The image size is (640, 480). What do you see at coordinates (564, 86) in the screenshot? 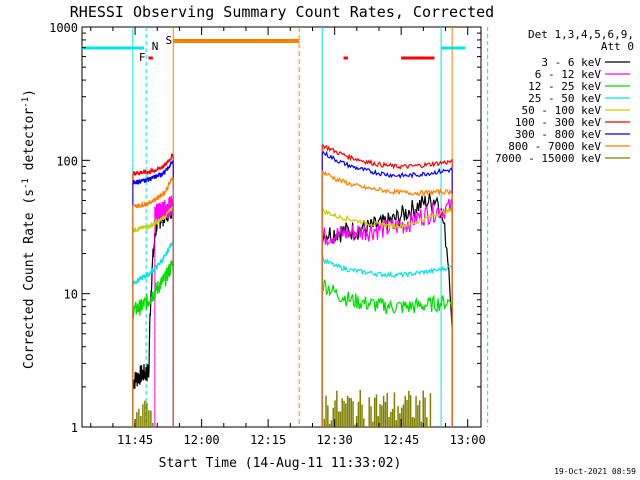
I see `legend-item-label: 12 - 25 keV` at bounding box center [564, 86].